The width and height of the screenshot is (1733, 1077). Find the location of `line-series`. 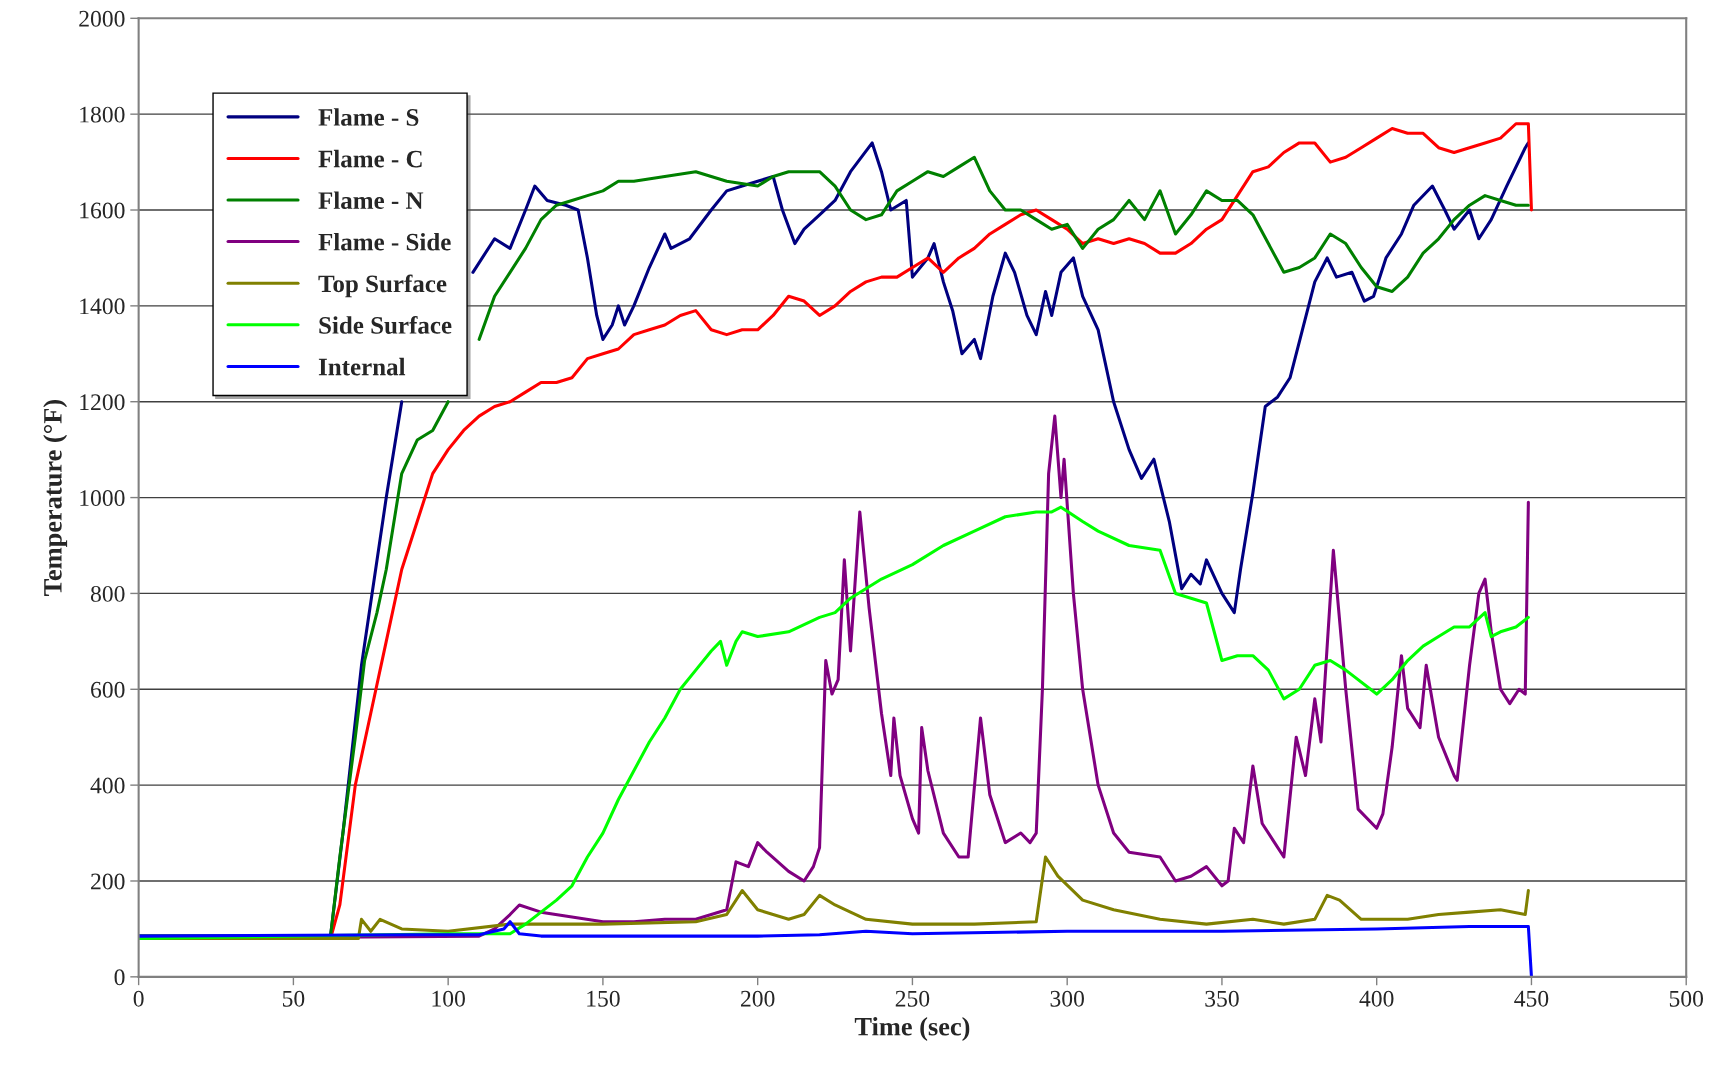

line-series is located at coordinates (835, 948).